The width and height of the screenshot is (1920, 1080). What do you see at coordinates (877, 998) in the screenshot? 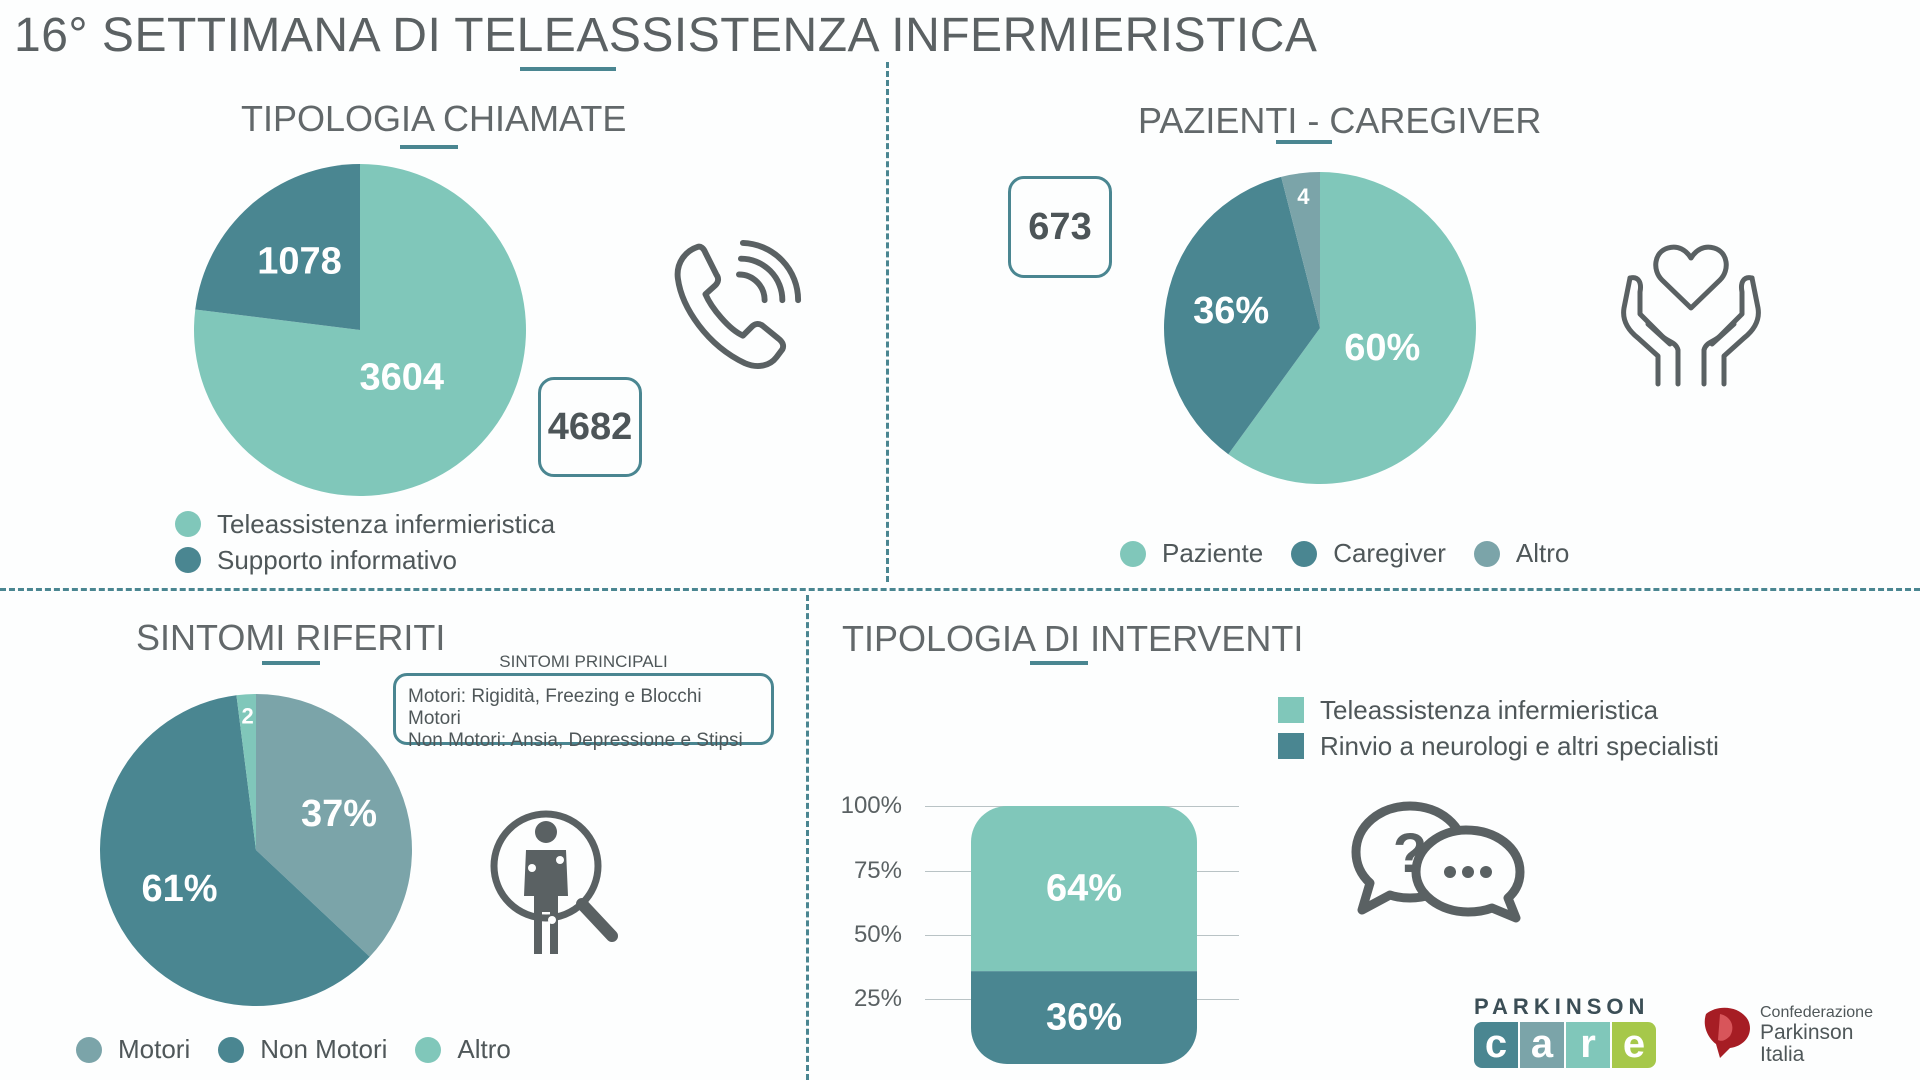
I see `y-tick-label: 25%` at bounding box center [877, 998].